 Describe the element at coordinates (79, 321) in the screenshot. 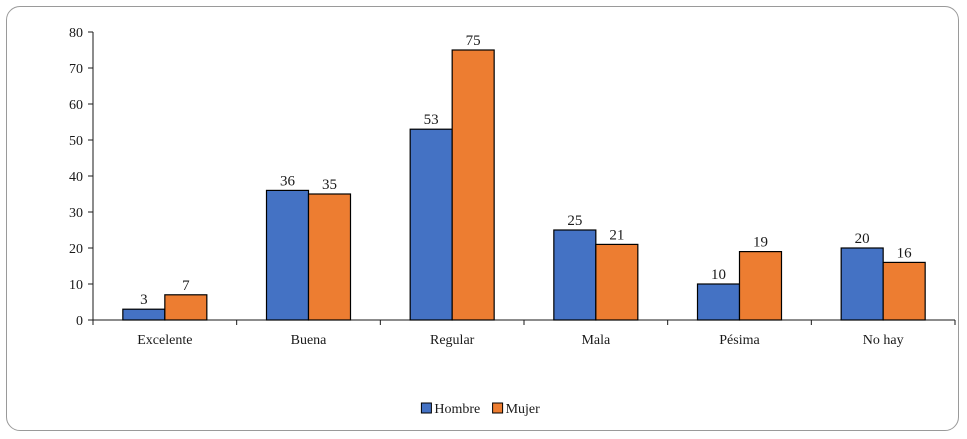

I see `y-tick-label: 0` at that location.